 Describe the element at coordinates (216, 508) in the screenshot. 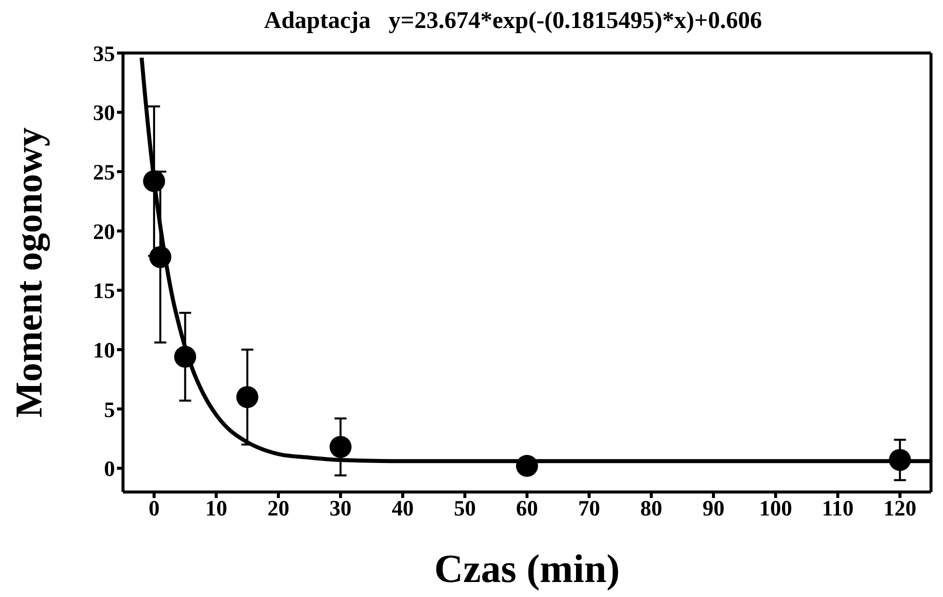

I see `x-tick-label: 10` at that location.